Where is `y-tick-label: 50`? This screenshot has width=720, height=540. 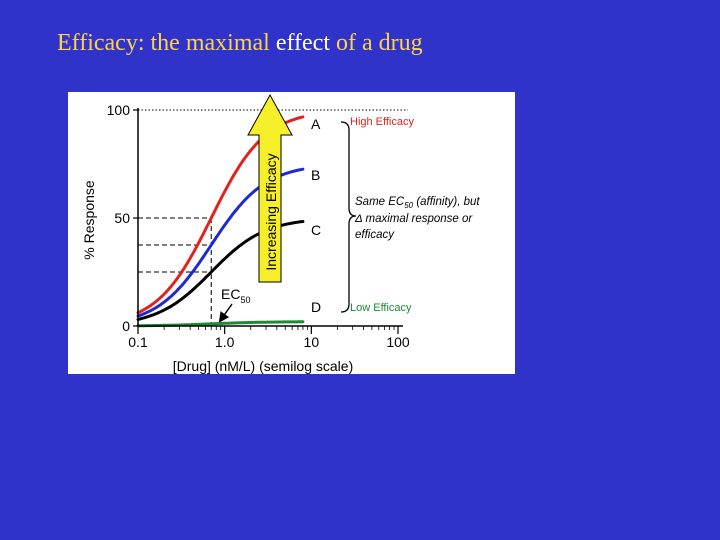 y-tick-label: 50 is located at coordinates (122, 218).